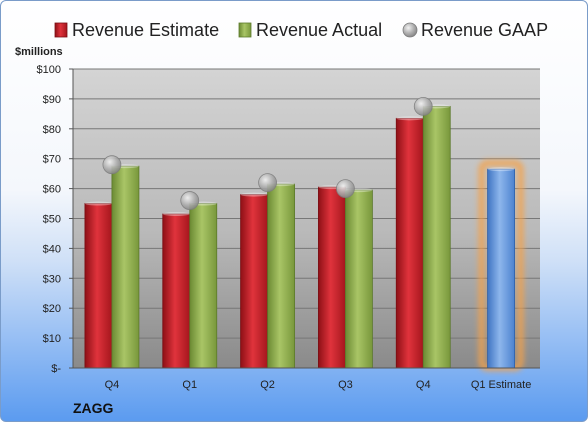 This screenshot has height=422, width=588. What do you see at coordinates (145, 30) in the screenshot?
I see `legend-label: Revenue Estimate` at bounding box center [145, 30].